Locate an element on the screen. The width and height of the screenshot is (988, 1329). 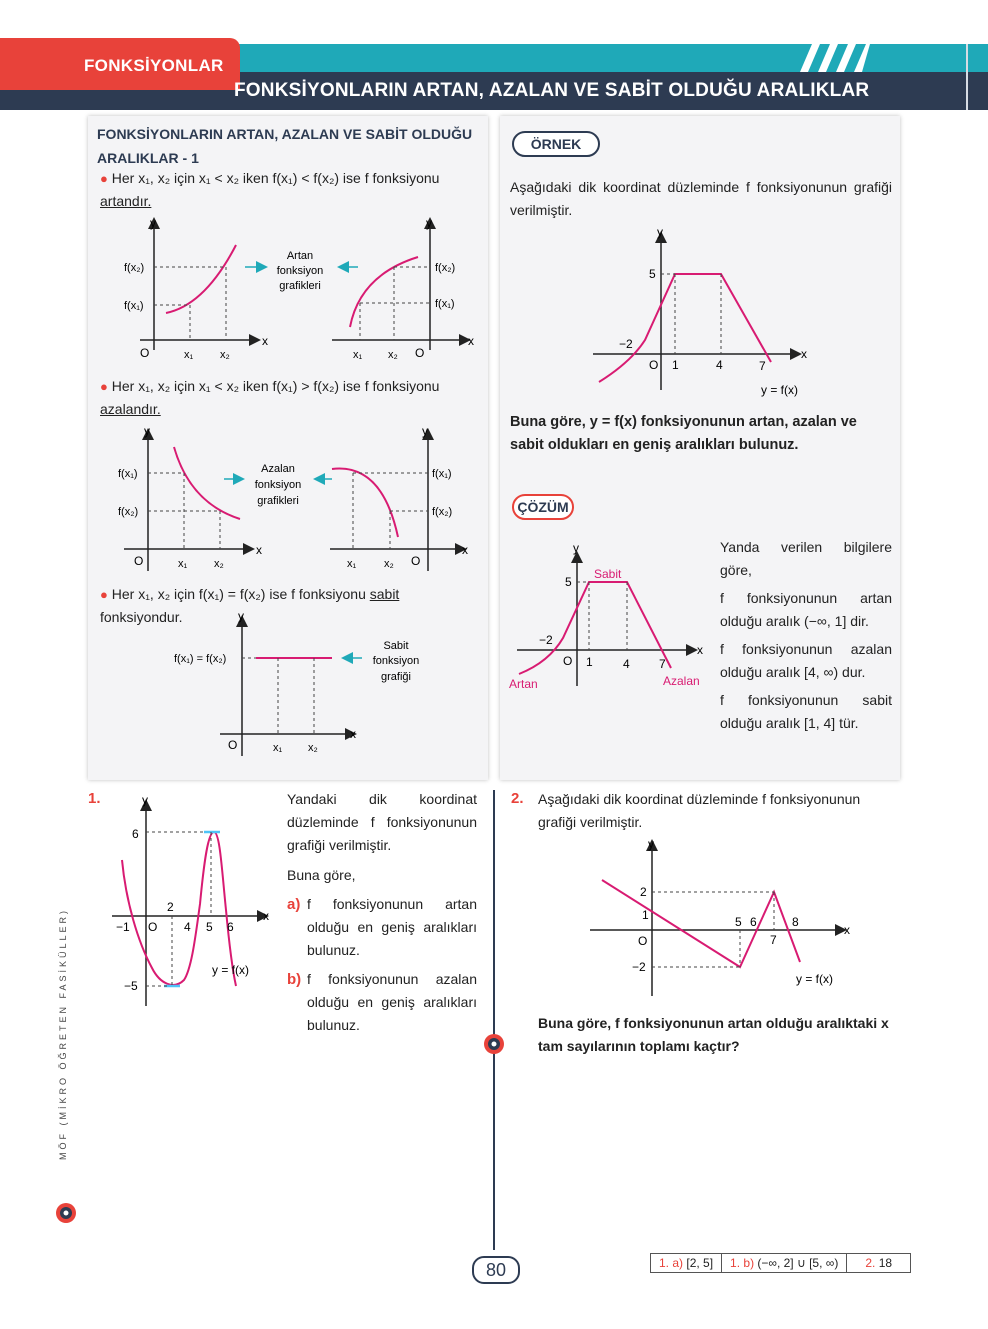
theory-title-2: ARALIKLAR - 1 is located at coordinates (148, 158).